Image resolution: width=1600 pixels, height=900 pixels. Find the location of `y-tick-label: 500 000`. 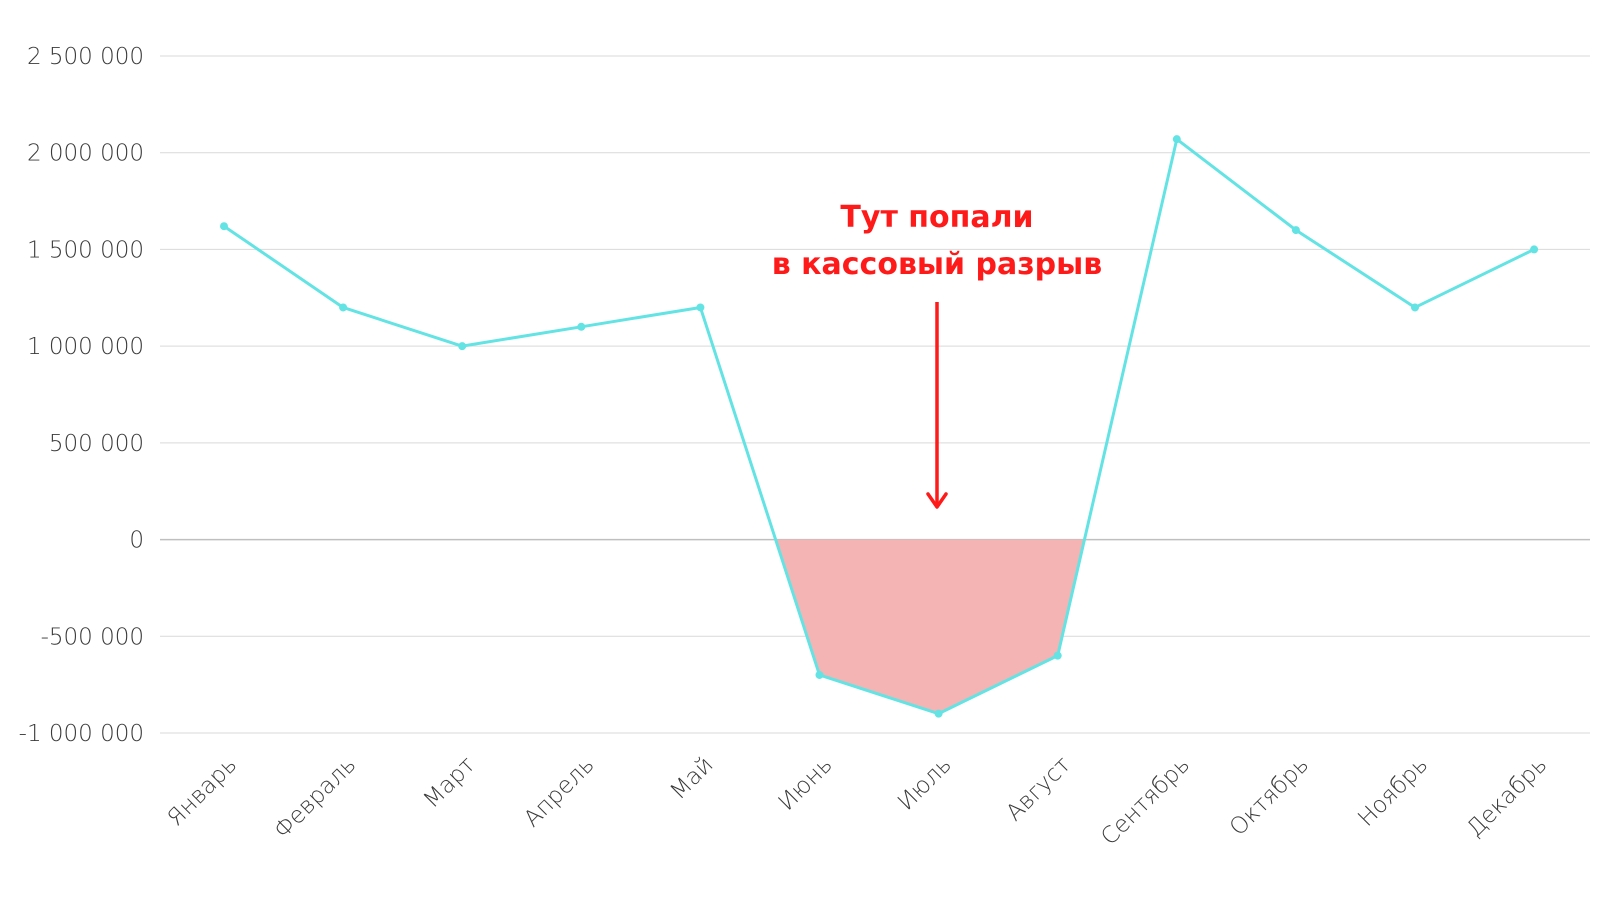

y-tick-label: 500 000 is located at coordinates (96, 444).